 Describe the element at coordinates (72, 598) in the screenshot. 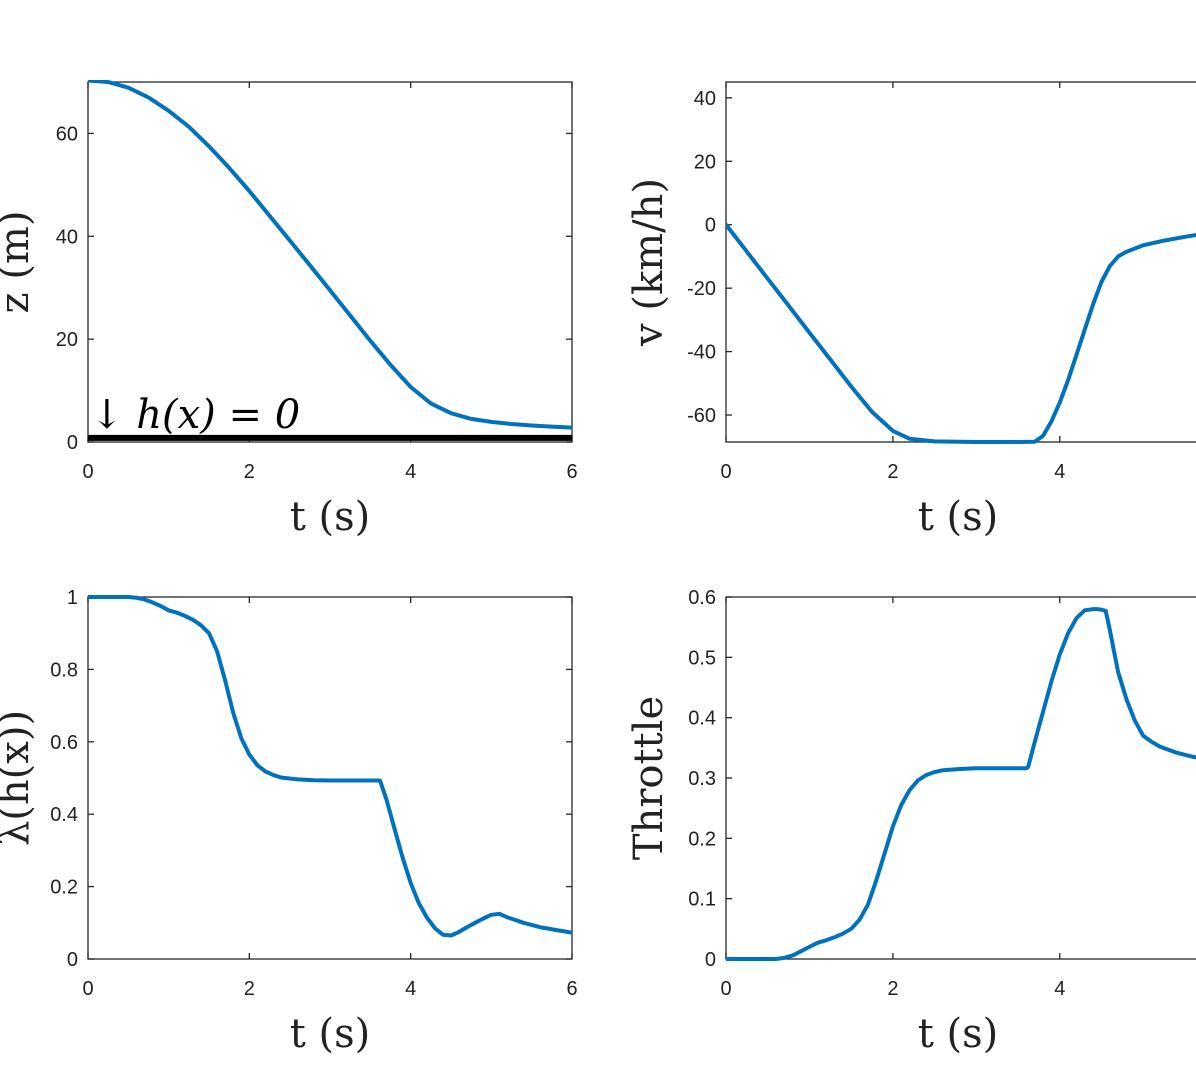

I see `y-tick-label: 1` at that location.